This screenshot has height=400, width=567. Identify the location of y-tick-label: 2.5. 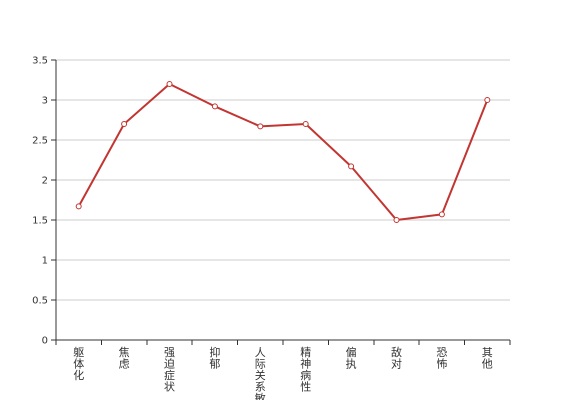
(40, 141).